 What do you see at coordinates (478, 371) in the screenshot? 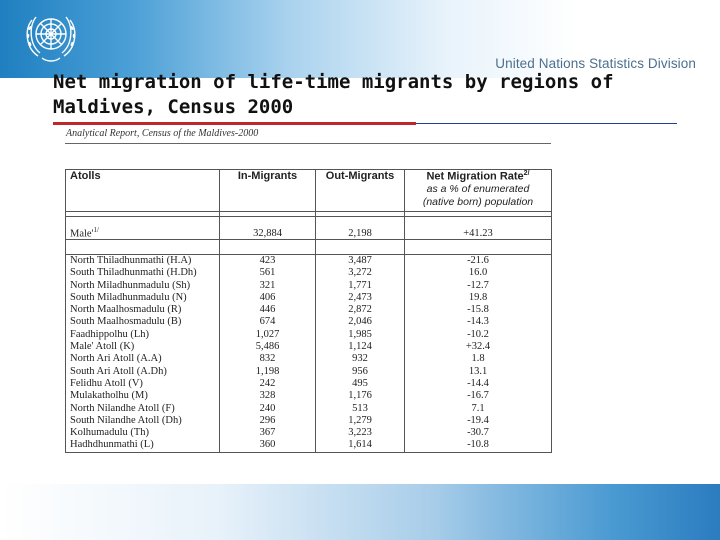
I see `net-rate-value: 13.1` at bounding box center [478, 371].